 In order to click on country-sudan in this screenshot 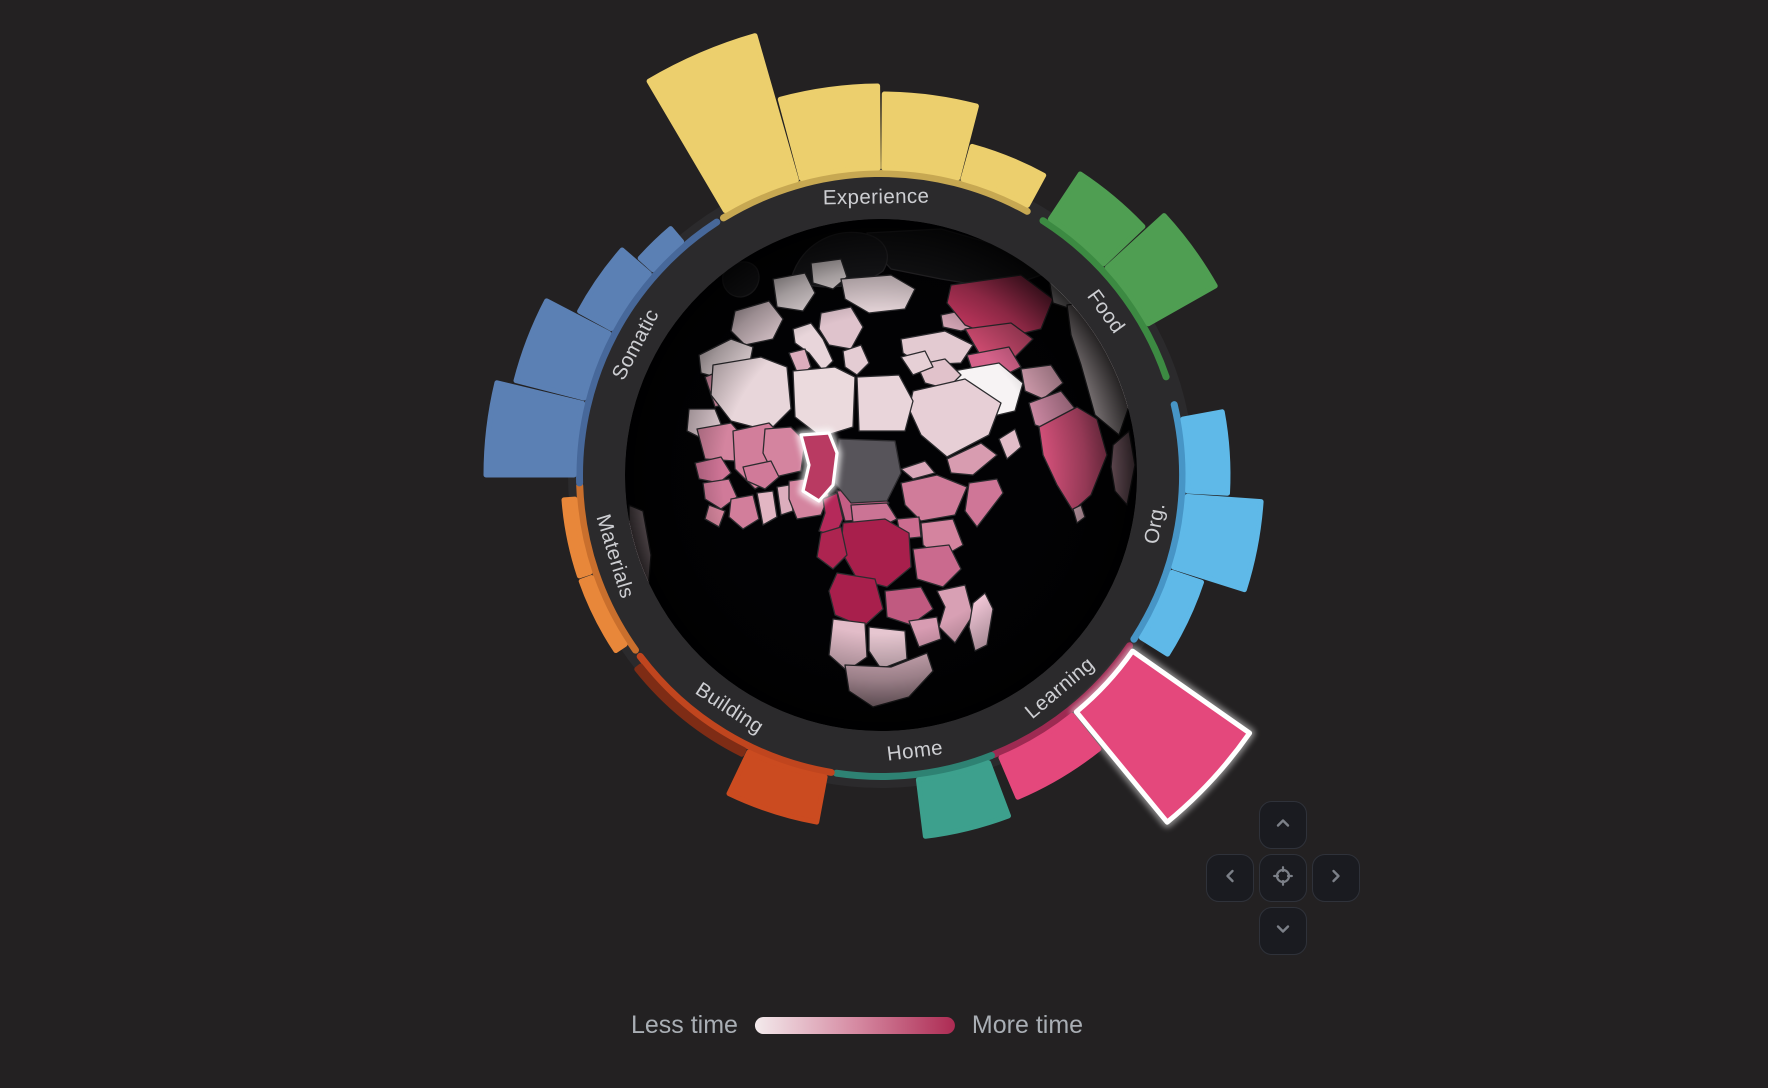, I will do `click(867, 471)`.